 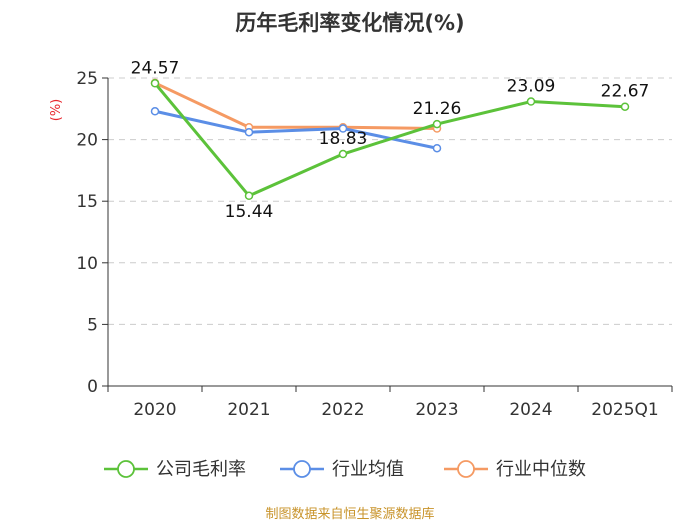 I want to click on y-tick-label: 0, so click(x=92, y=387).